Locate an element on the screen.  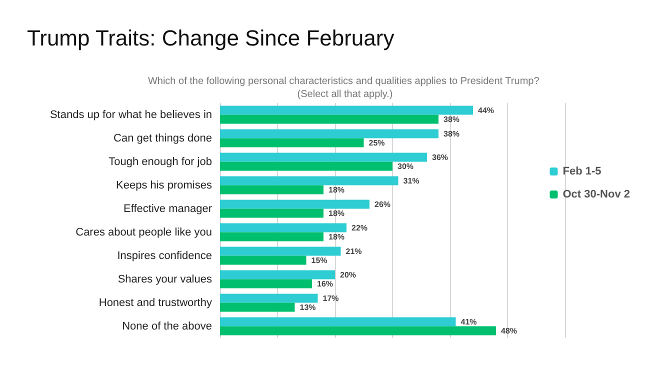
data-label: 20% is located at coordinates (348, 275).